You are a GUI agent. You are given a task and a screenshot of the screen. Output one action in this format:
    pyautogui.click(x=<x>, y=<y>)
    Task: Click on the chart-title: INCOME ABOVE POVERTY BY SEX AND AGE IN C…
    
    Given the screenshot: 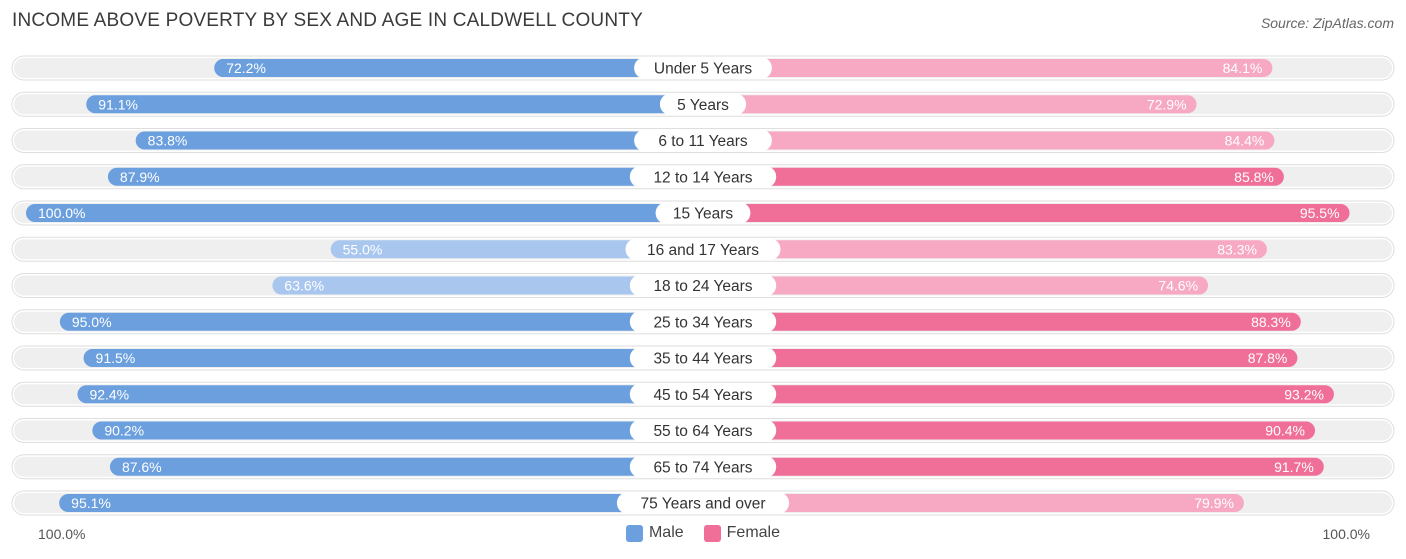 What is the action you would take?
    pyautogui.click(x=327, y=20)
    